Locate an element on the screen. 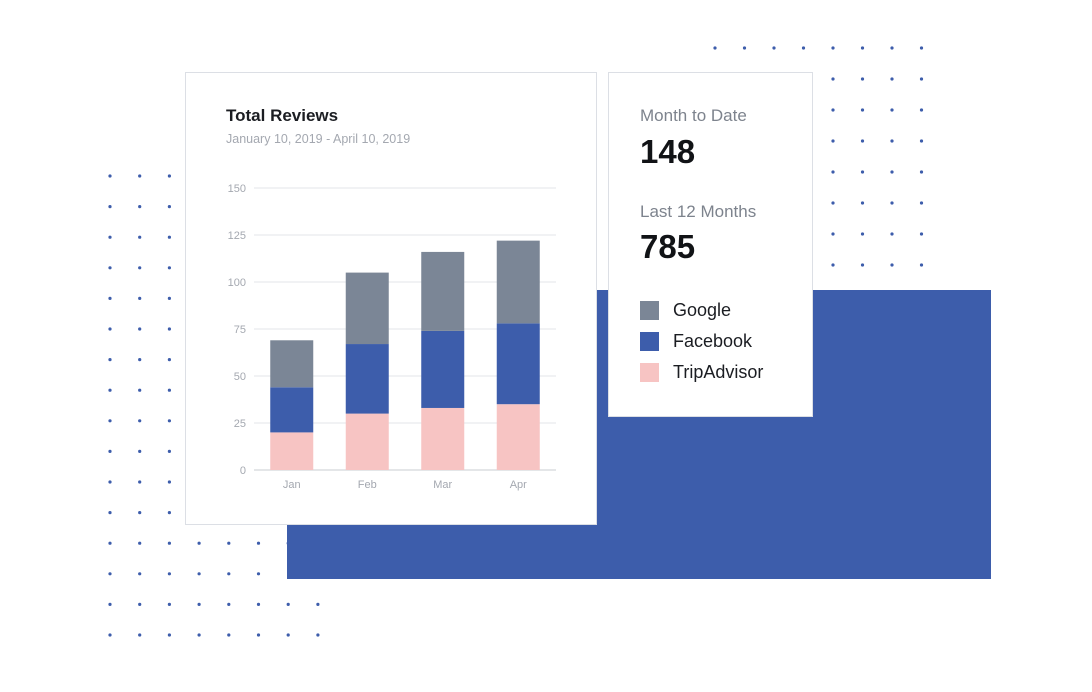 The image size is (1092, 692). y-tick-label: 100 is located at coordinates (237, 283).